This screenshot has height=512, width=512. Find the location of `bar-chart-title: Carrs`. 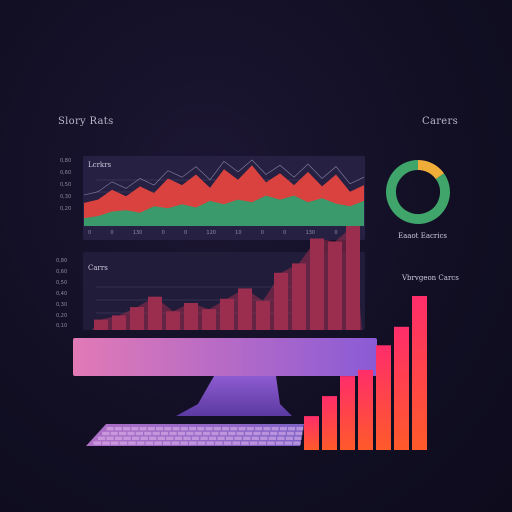

bar-chart-title: Carrs is located at coordinates (98, 268).